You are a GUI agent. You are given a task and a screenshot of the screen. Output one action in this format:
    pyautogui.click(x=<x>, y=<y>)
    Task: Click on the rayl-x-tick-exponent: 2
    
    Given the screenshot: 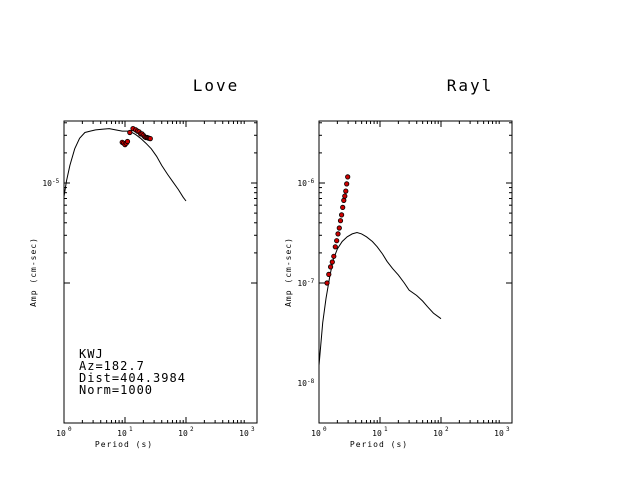 What is the action you would take?
    pyautogui.click(x=447, y=429)
    